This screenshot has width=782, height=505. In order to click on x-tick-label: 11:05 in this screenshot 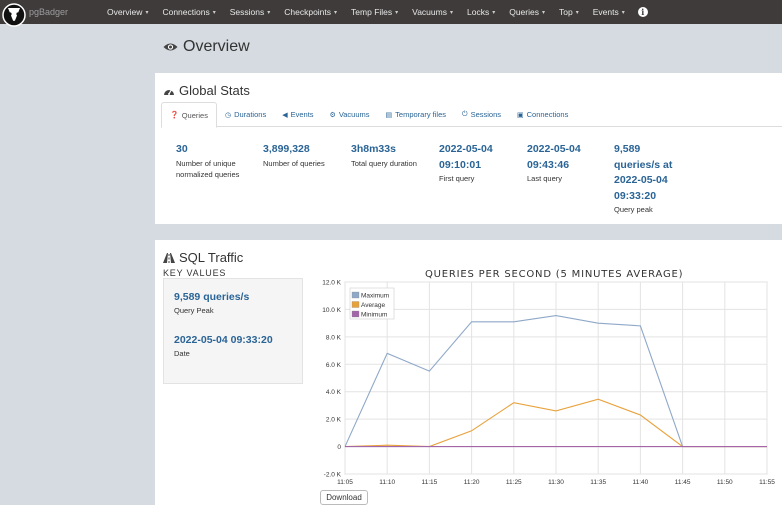, I will do `click(345, 482)`.